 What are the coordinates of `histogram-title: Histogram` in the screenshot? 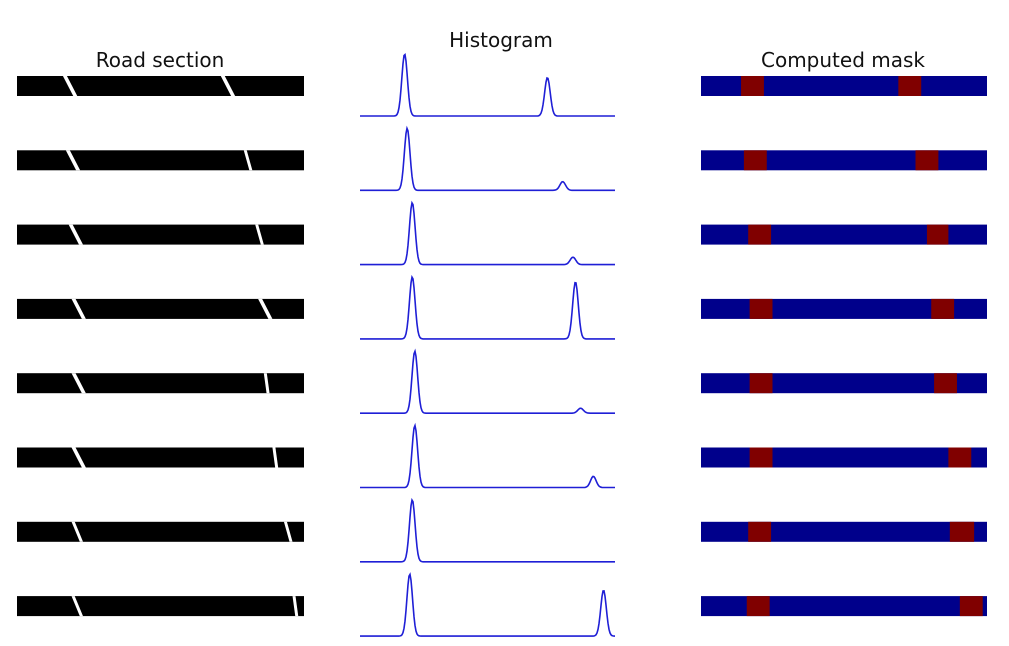 It's located at (501, 40).